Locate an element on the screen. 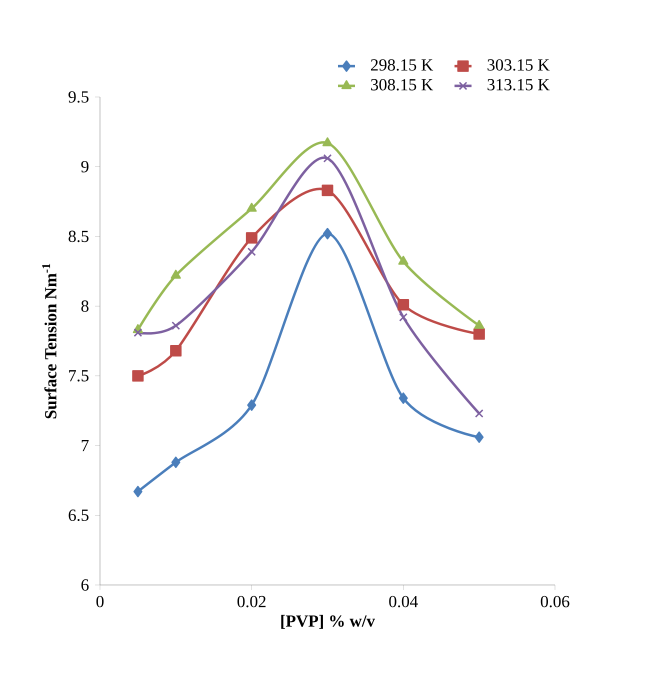 Image resolution: width=657 pixels, height=682 pixels. x-axis-title: [PVP] % w/v is located at coordinates (328, 621).